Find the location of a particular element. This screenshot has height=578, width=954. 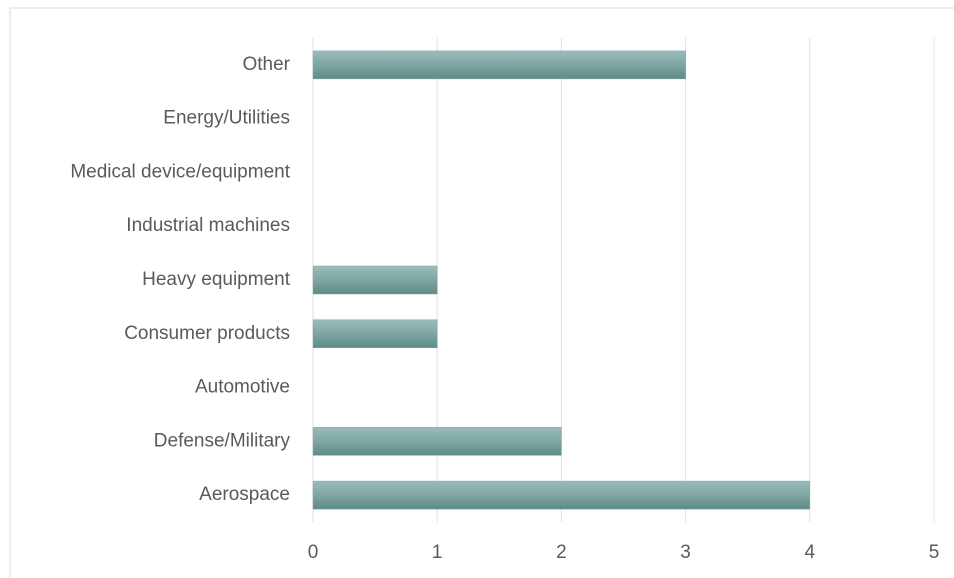

x-tick-label: 3 is located at coordinates (685, 552).